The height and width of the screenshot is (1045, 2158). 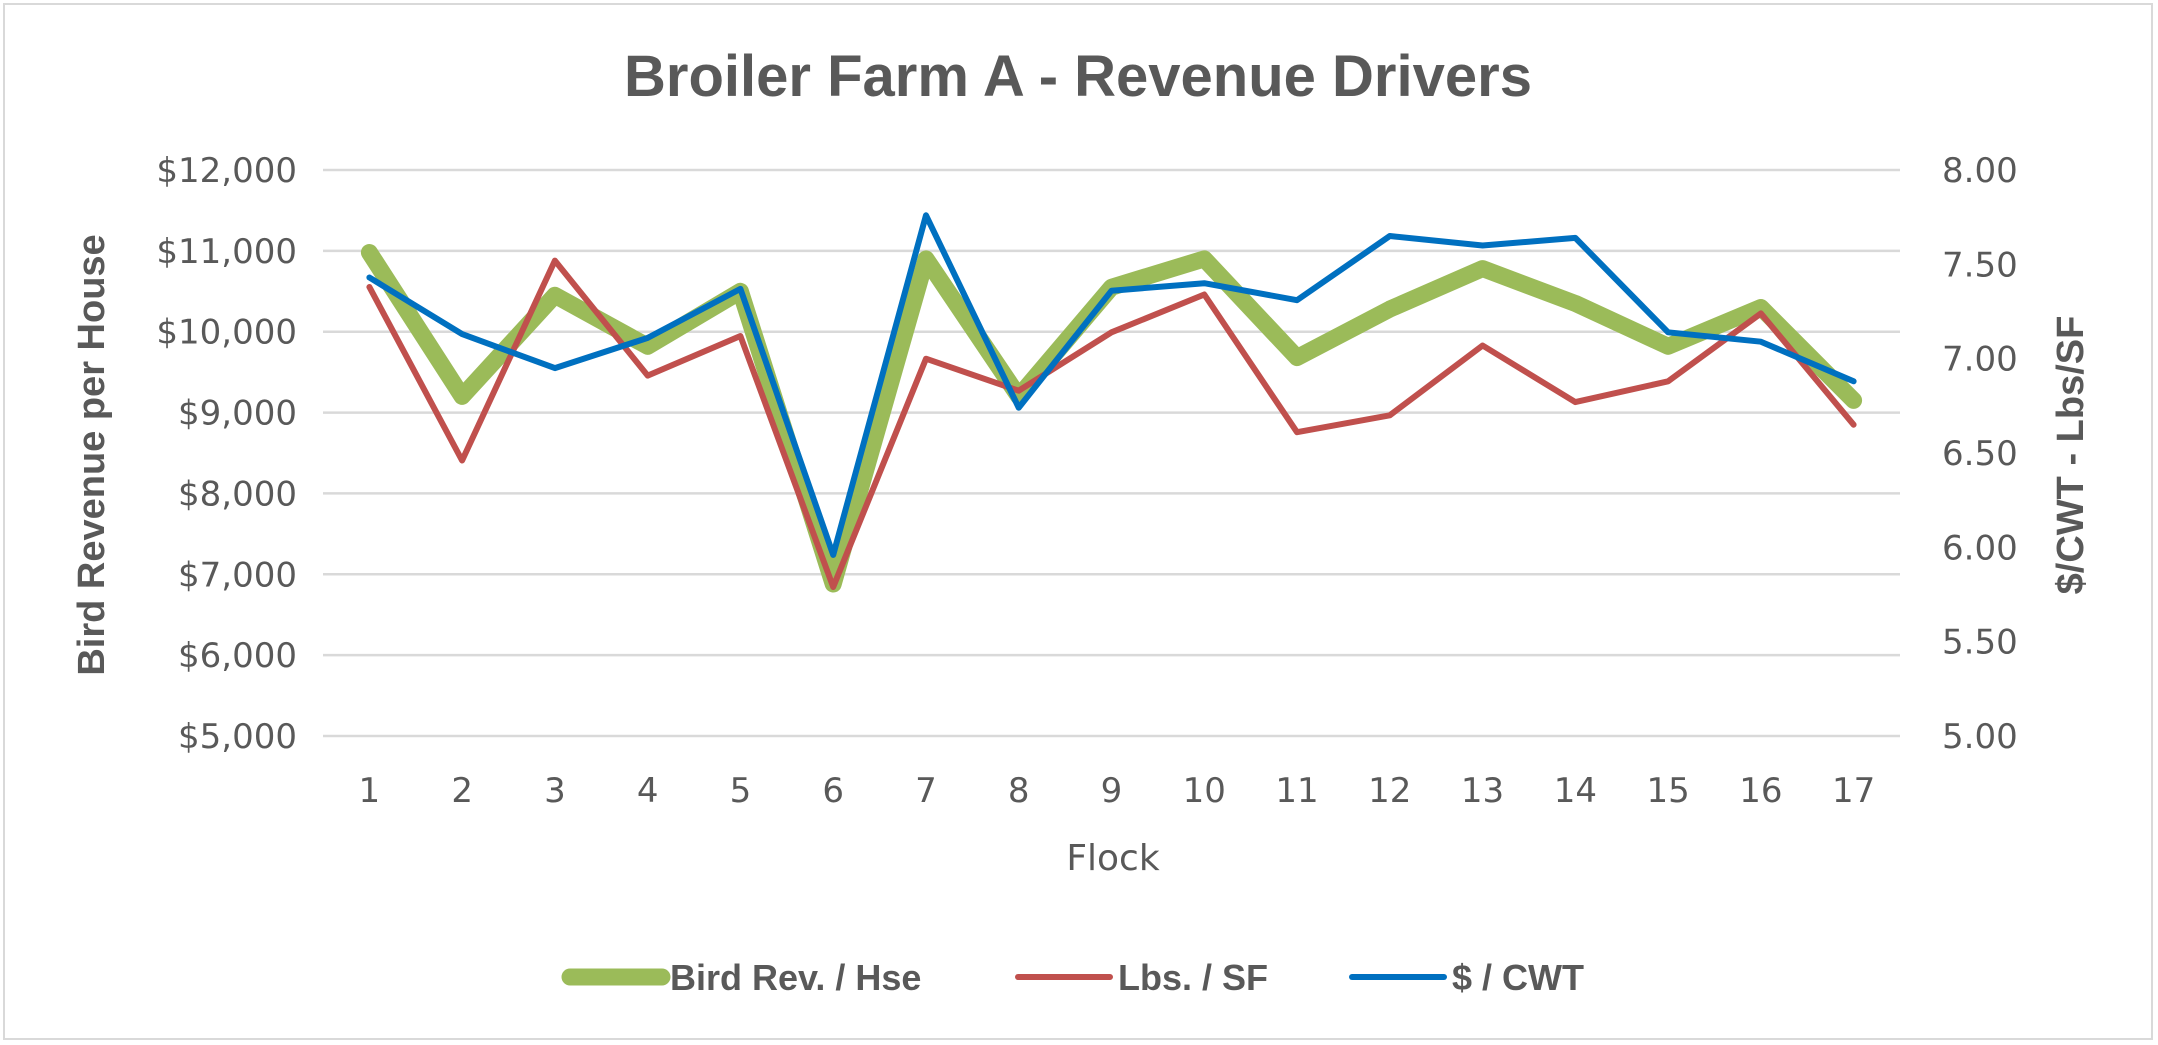 I want to click on left-tick-label: $5,000, so click(x=237, y=737).